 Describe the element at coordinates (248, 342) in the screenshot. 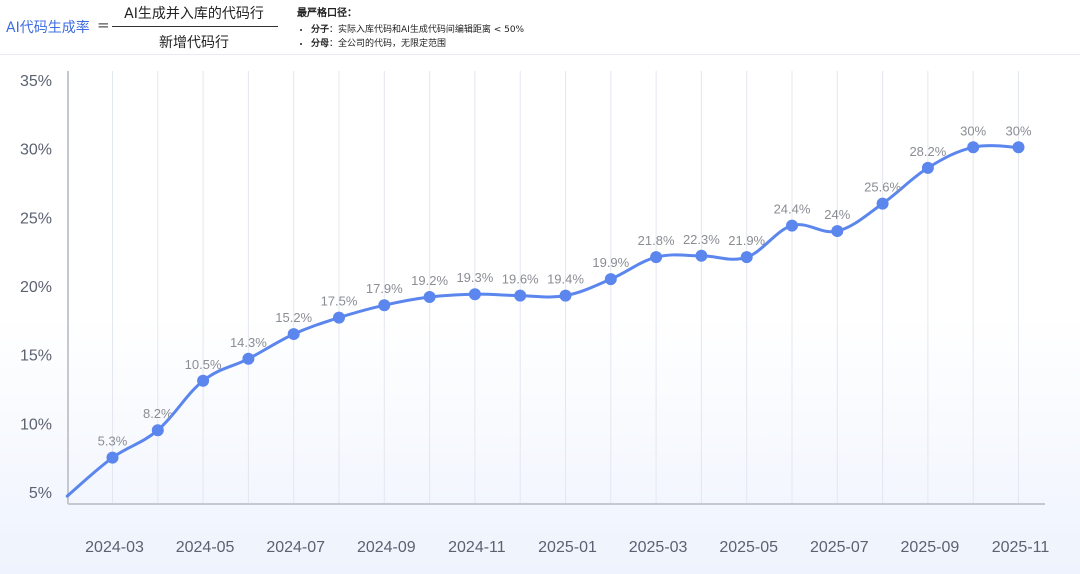

I see `data-label: 14.3%` at that location.